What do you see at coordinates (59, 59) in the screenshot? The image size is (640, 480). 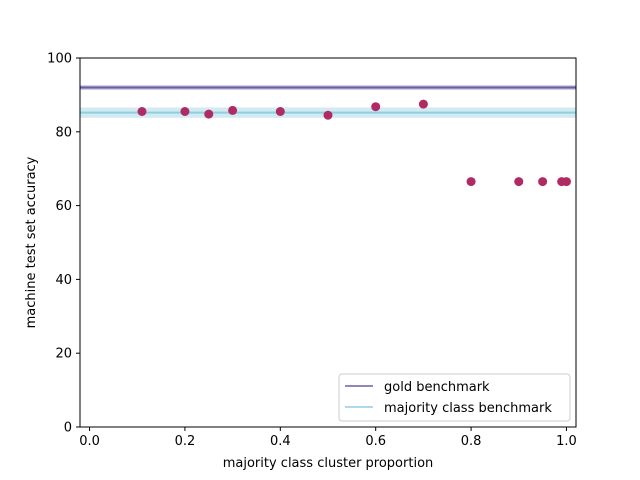 I see `y-tick-label: 100` at bounding box center [59, 59].